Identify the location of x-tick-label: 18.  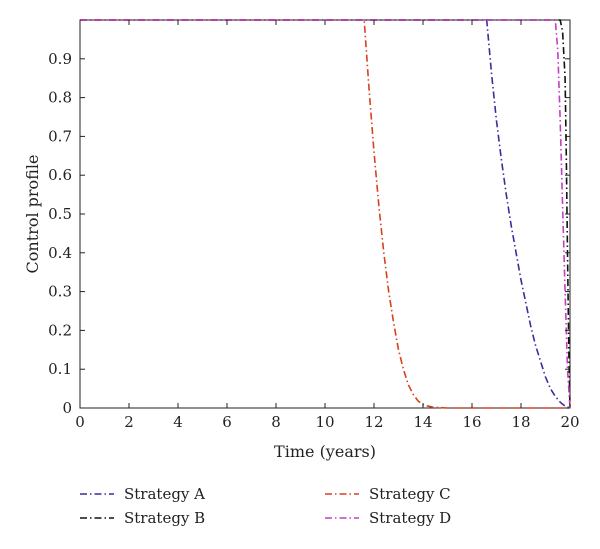
(520, 422).